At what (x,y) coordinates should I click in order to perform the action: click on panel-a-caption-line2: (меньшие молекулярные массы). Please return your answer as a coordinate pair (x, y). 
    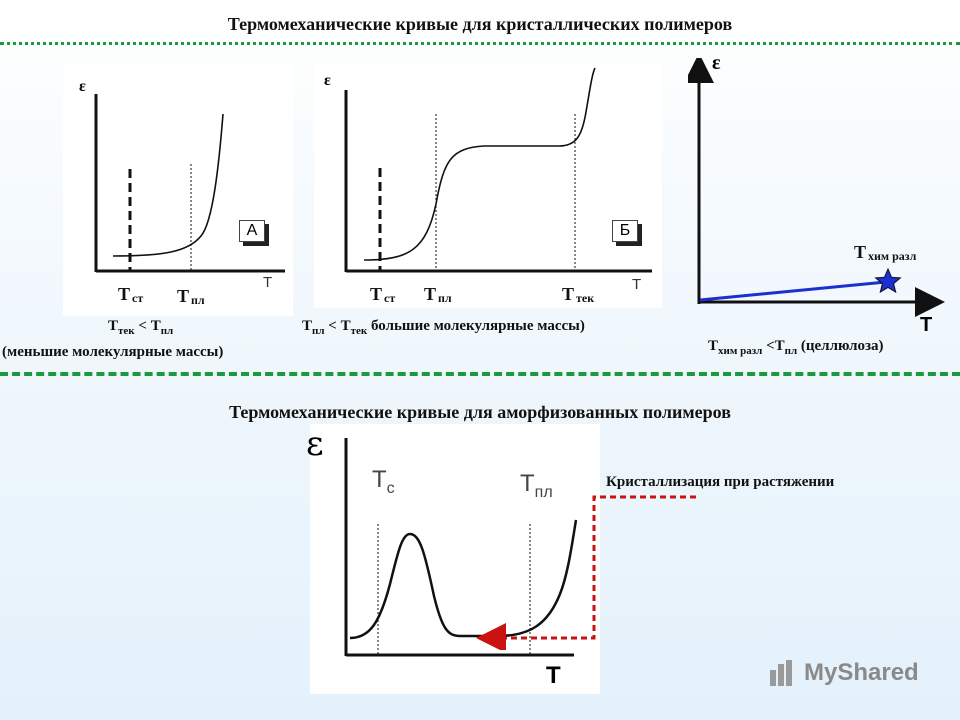
    Looking at the image, I should click on (113, 352).